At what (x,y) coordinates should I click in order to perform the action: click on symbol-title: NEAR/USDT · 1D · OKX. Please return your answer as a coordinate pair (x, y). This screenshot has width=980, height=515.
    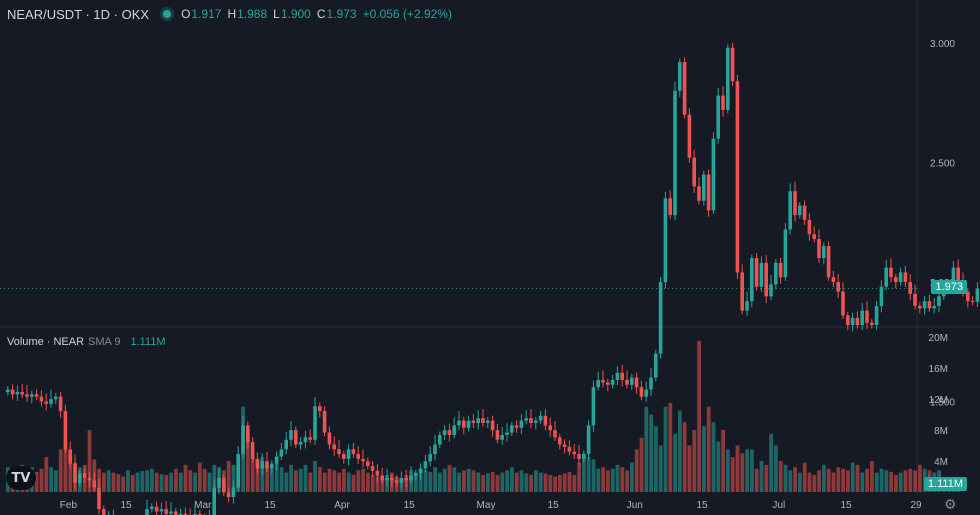
    Looking at the image, I should click on (78, 14).